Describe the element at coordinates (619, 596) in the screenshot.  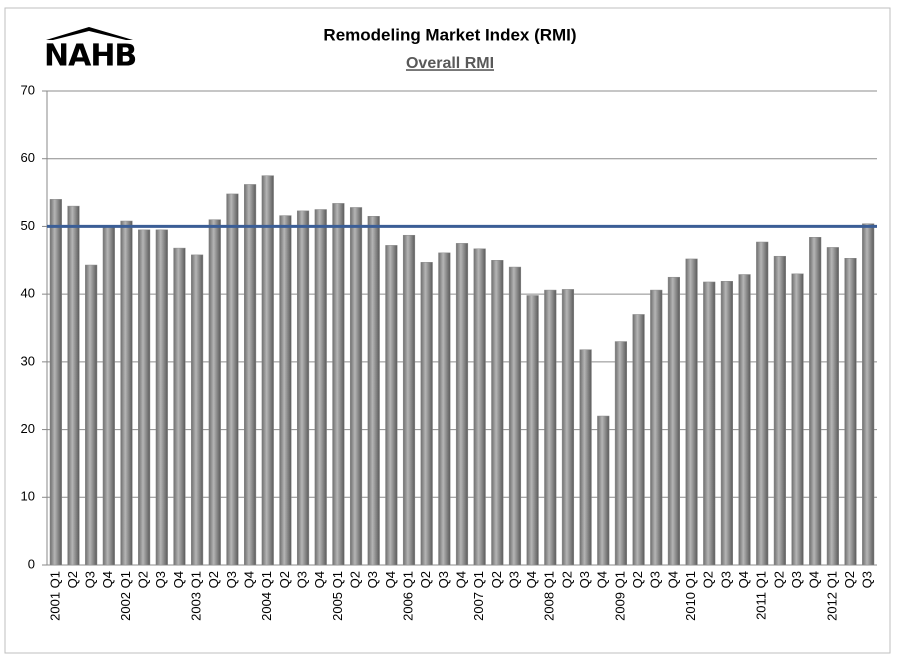
I see `x-tick-label: 2009 Q1` at that location.